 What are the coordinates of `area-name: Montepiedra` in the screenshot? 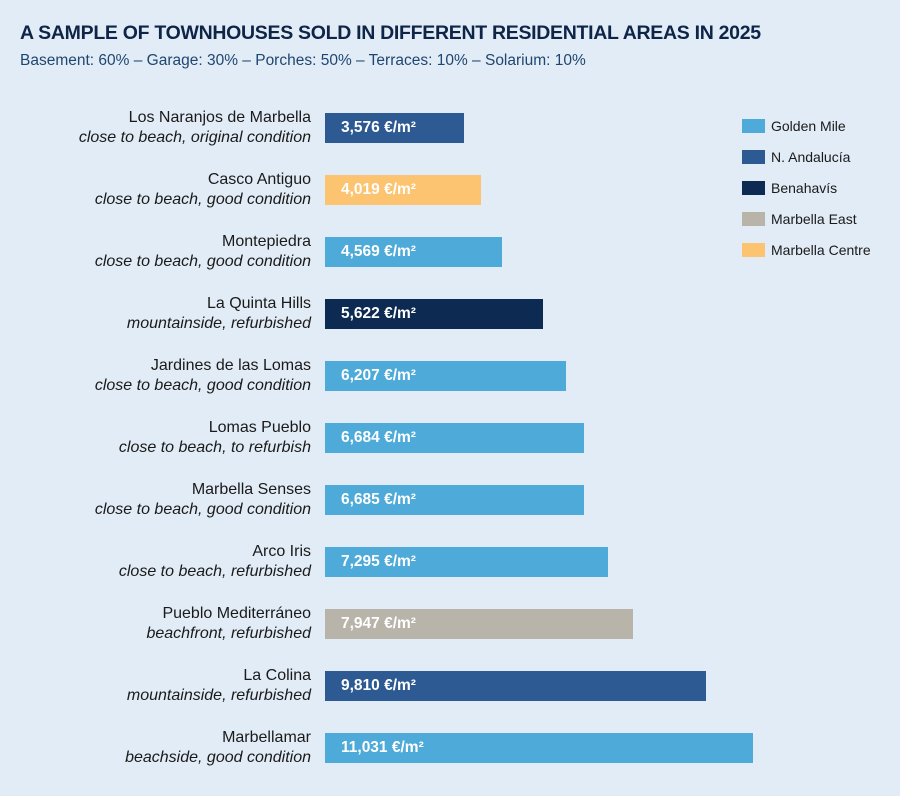 It's located at (266, 241).